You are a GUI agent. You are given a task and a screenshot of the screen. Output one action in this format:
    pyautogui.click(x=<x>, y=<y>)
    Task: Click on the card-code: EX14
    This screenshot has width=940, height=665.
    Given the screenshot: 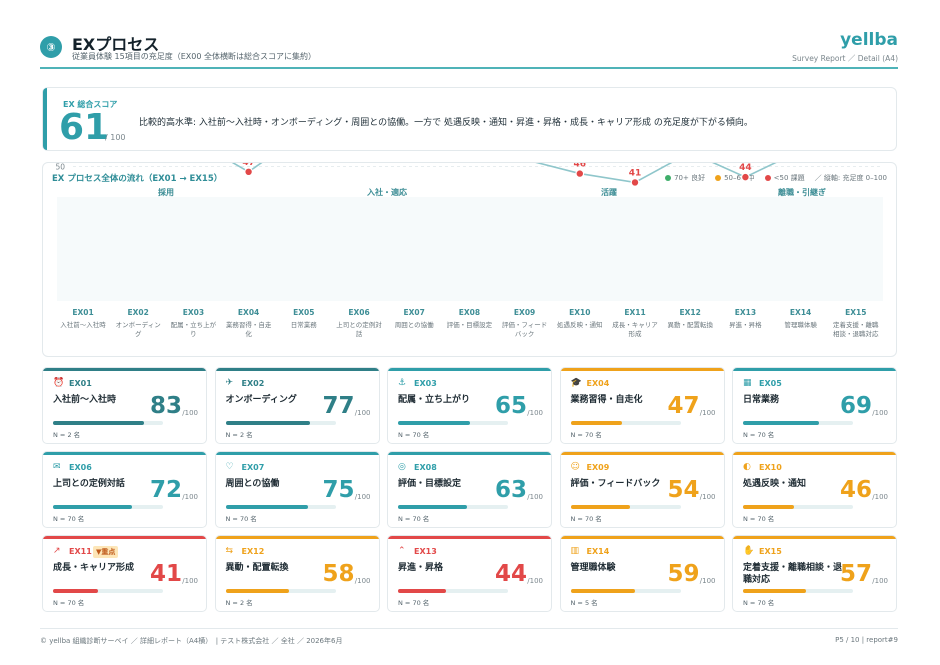 What is the action you would take?
    pyautogui.click(x=598, y=551)
    